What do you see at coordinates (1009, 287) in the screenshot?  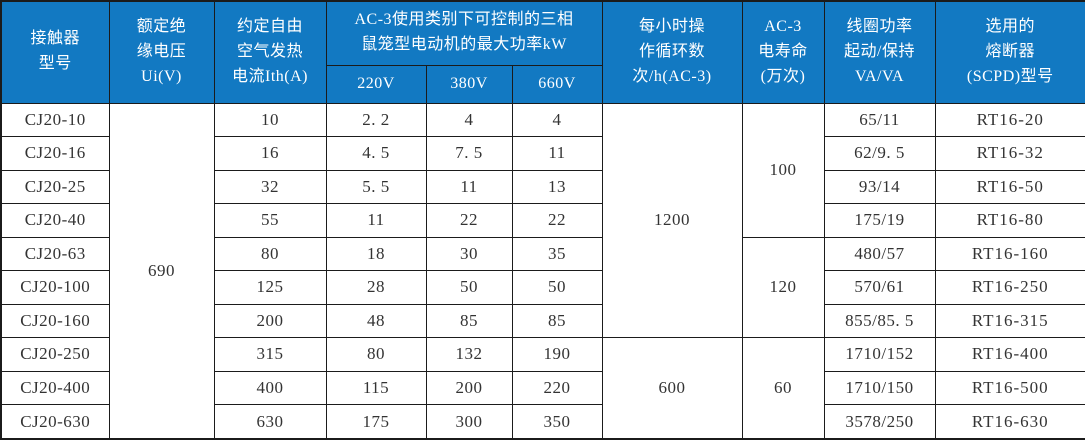 I see `cell-fuse: RT16-250` at bounding box center [1009, 287].